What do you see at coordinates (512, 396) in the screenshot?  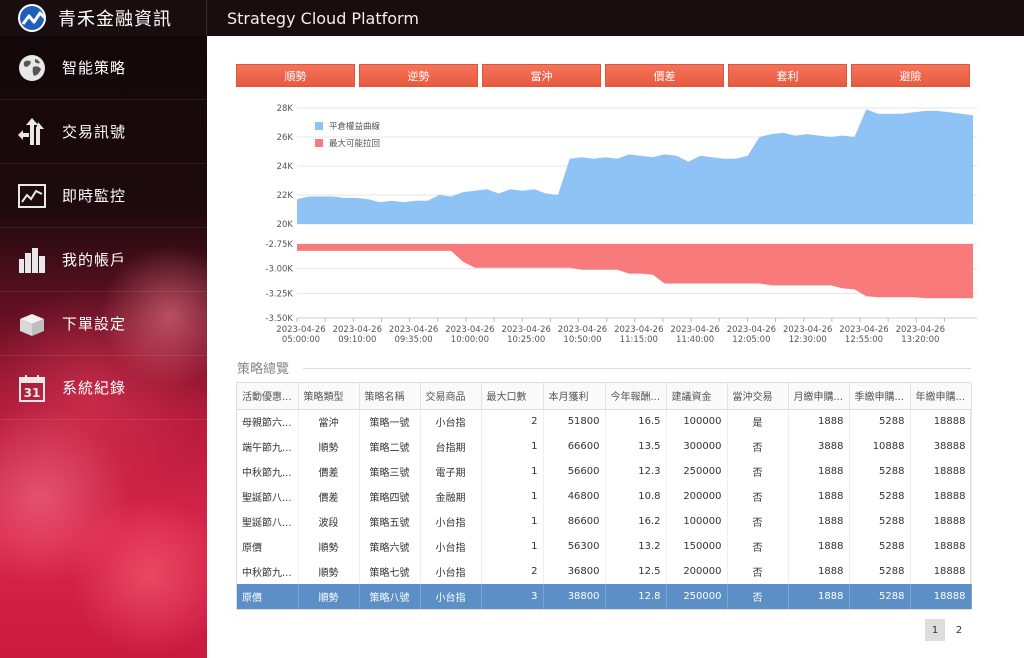 I see `column-header: 最大口數` at bounding box center [512, 396].